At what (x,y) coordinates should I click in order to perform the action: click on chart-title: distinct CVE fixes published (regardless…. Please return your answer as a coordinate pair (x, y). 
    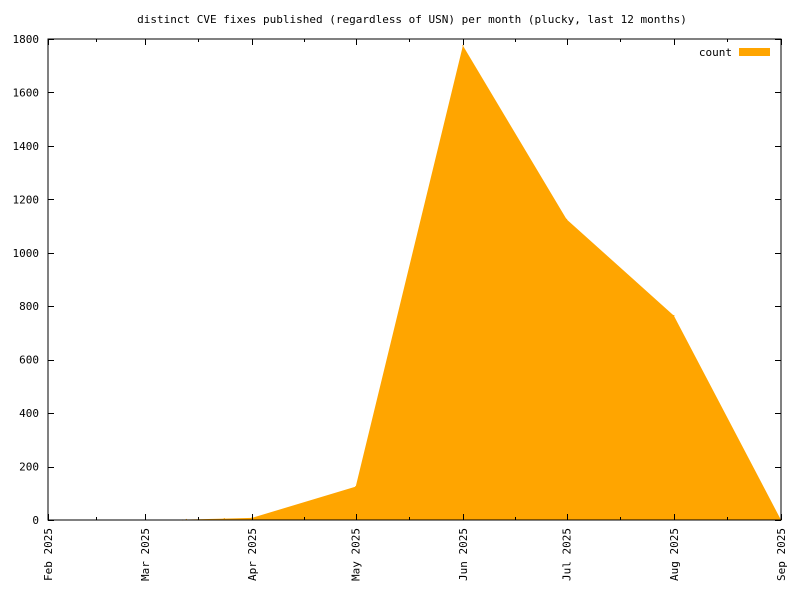
    Looking at the image, I should click on (412, 19).